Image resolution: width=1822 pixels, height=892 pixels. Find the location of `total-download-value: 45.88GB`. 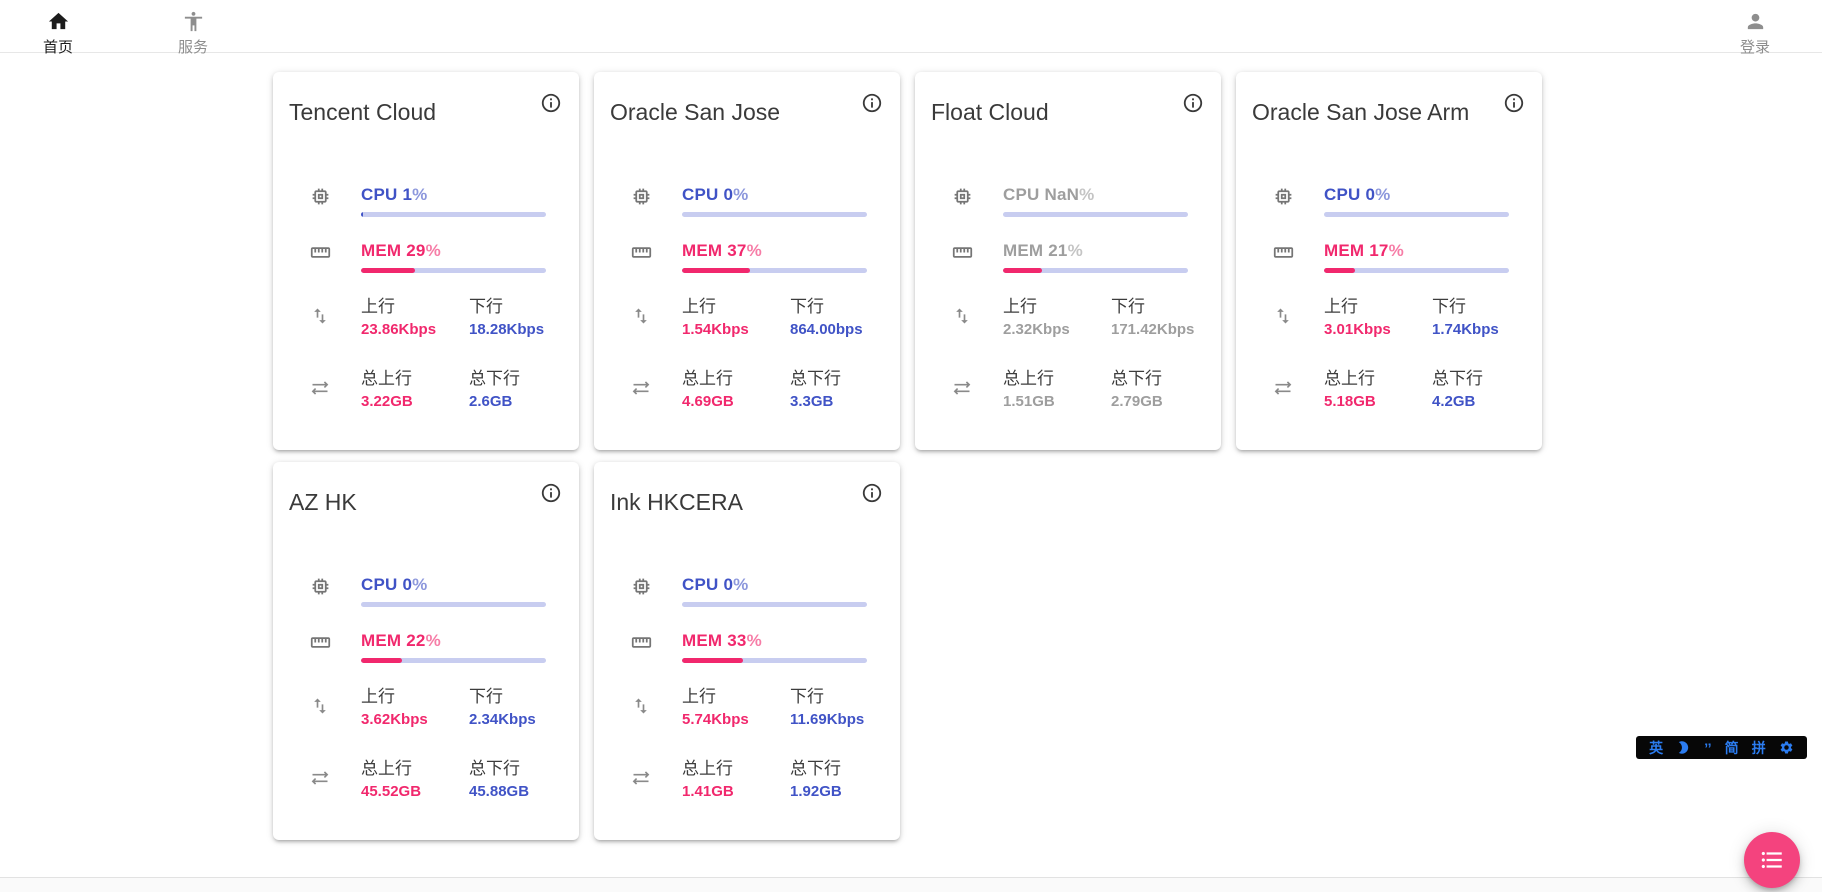

total-download-value: 45.88GB is located at coordinates (499, 791).